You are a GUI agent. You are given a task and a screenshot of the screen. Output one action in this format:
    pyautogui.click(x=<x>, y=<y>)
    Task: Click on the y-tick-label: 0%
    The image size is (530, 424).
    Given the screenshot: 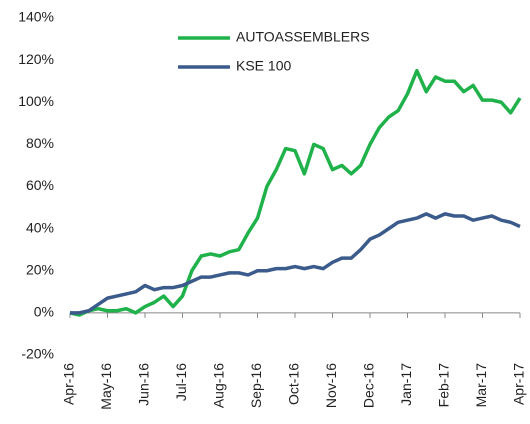 What is the action you would take?
    pyautogui.click(x=44, y=312)
    